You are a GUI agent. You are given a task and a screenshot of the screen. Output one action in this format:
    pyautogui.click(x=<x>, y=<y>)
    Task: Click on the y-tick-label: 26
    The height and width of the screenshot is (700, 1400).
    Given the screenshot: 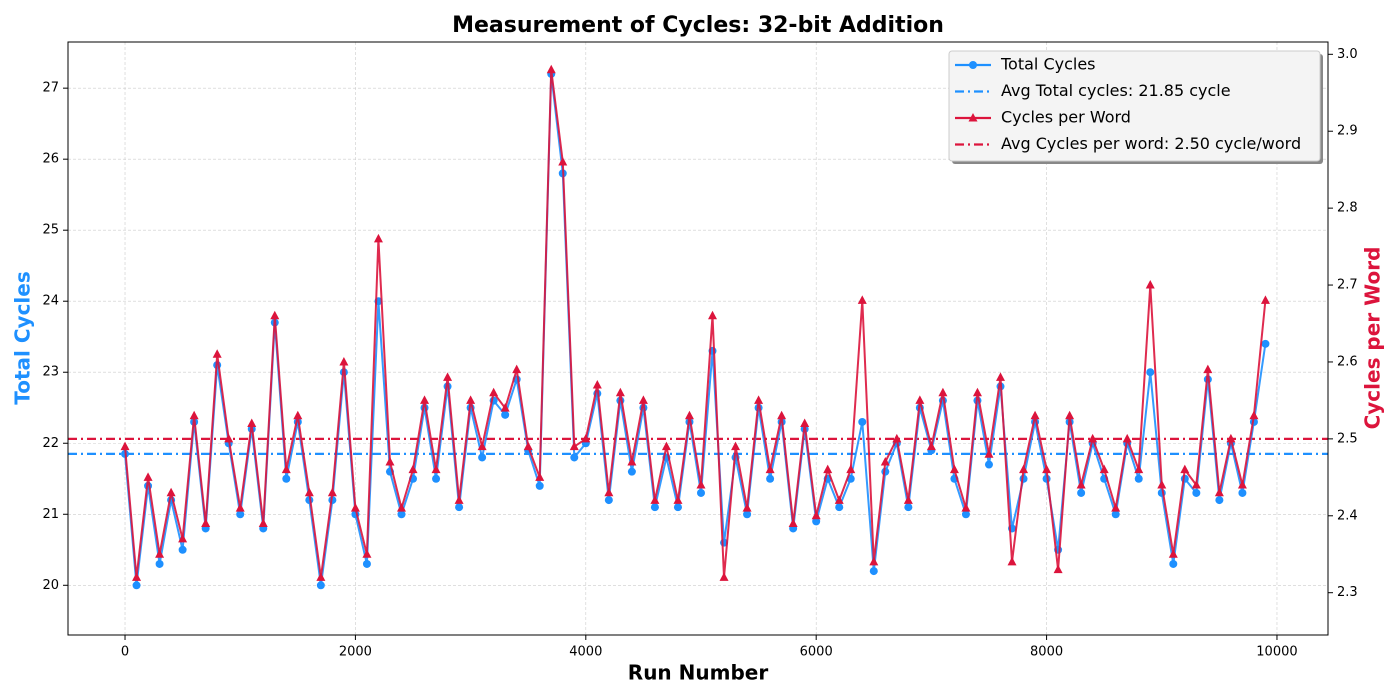 What is the action you would take?
    pyautogui.click(x=50, y=159)
    